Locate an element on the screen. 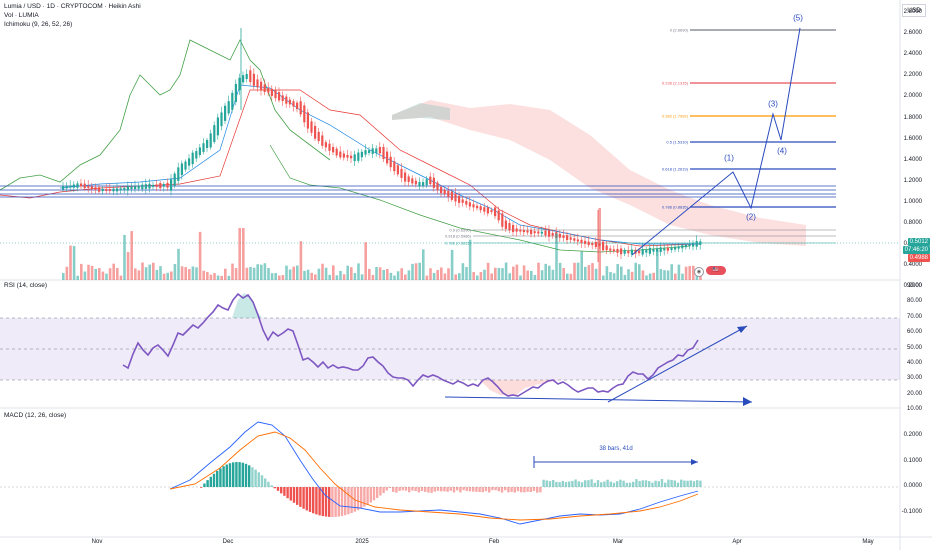  visibility-icon: ◉ is located at coordinates (699, 272).